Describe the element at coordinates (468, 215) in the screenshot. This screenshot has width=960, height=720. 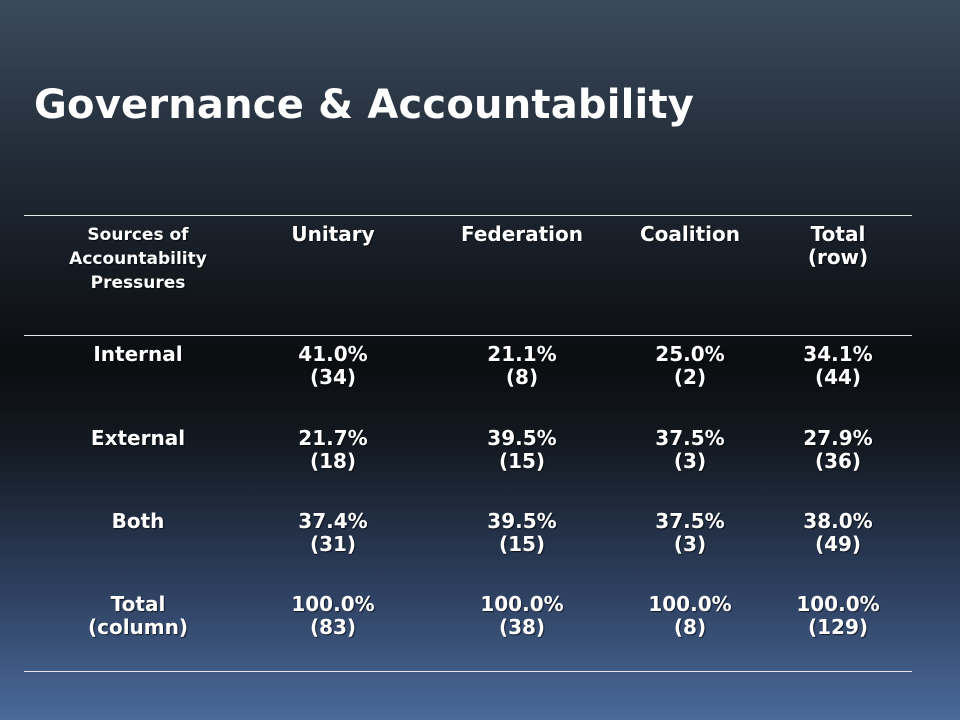
I see `table-top-rule` at that location.